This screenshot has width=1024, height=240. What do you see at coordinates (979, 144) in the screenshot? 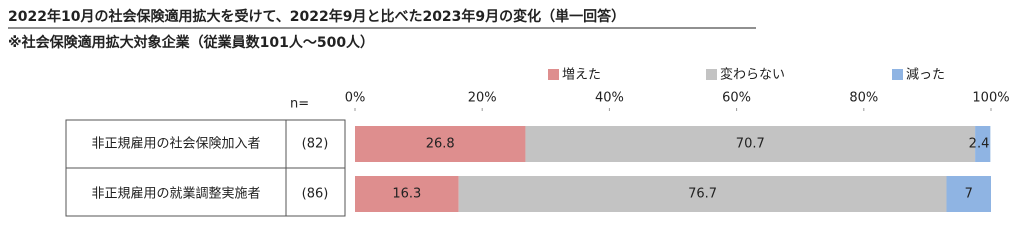
I see `value-label: 2.4` at bounding box center [979, 144].